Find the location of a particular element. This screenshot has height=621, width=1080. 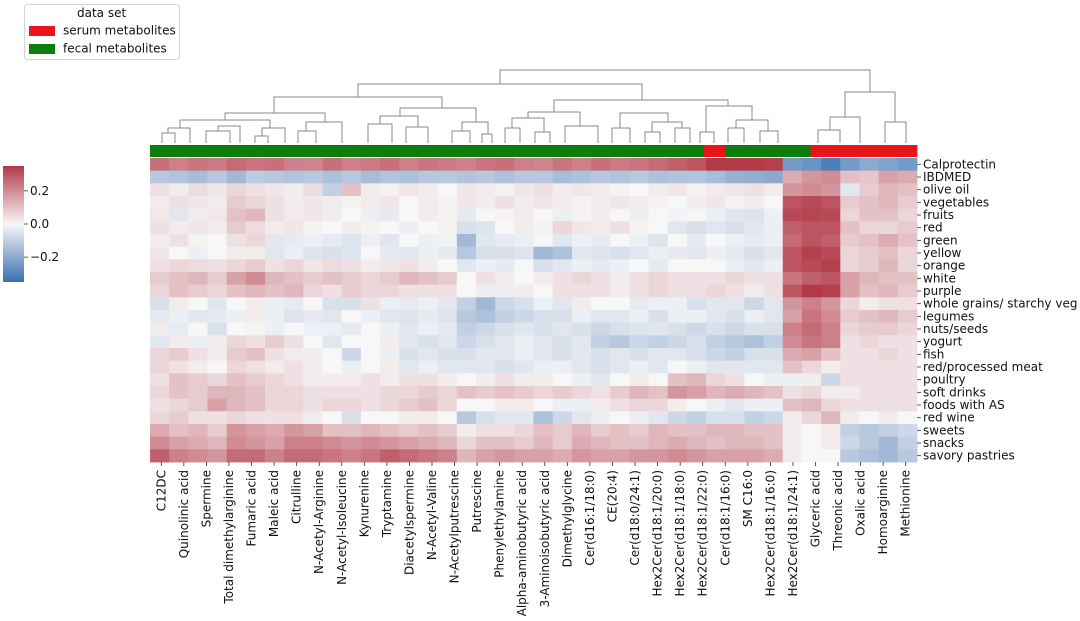

column-label: Hex2Cer(d18:1/24:1) is located at coordinates (793, 533).